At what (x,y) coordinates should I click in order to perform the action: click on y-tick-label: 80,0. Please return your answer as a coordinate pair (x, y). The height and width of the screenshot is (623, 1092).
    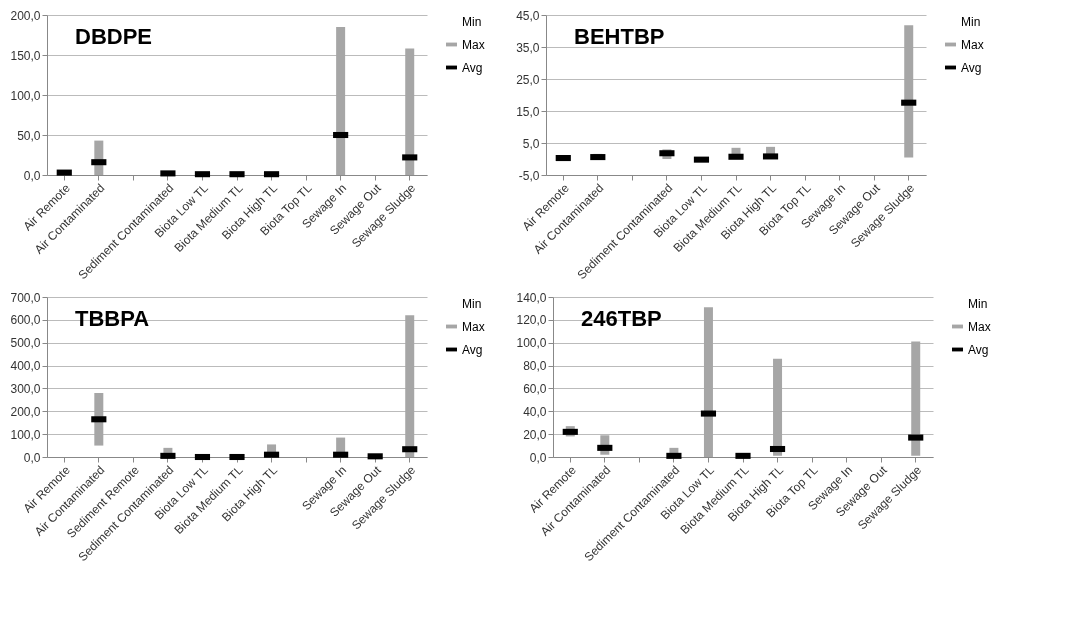
    Looking at the image, I should click on (535, 366).